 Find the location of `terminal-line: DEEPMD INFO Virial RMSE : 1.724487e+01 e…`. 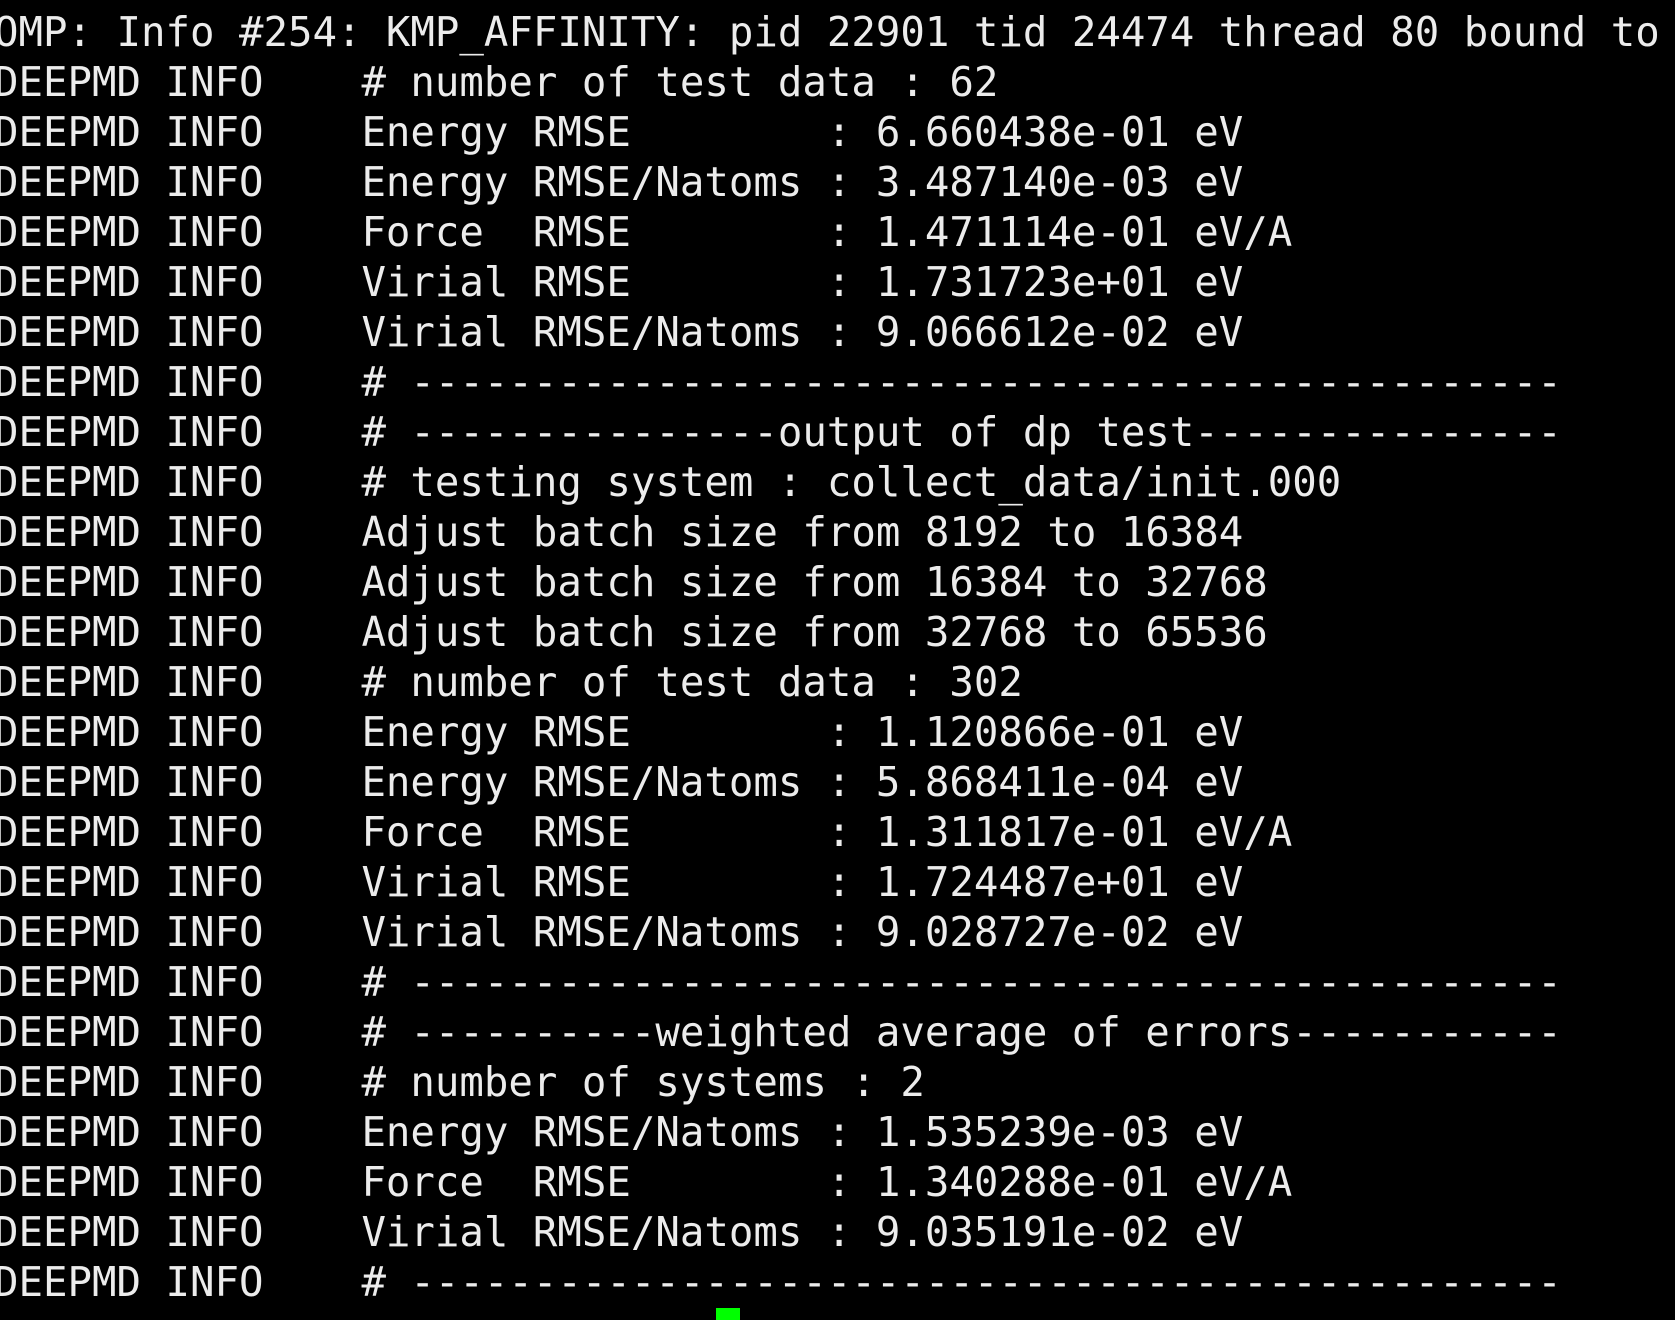

terminal-line: DEEPMD INFO Virial RMSE : 1.724487e+01 e… is located at coordinates (622, 882).